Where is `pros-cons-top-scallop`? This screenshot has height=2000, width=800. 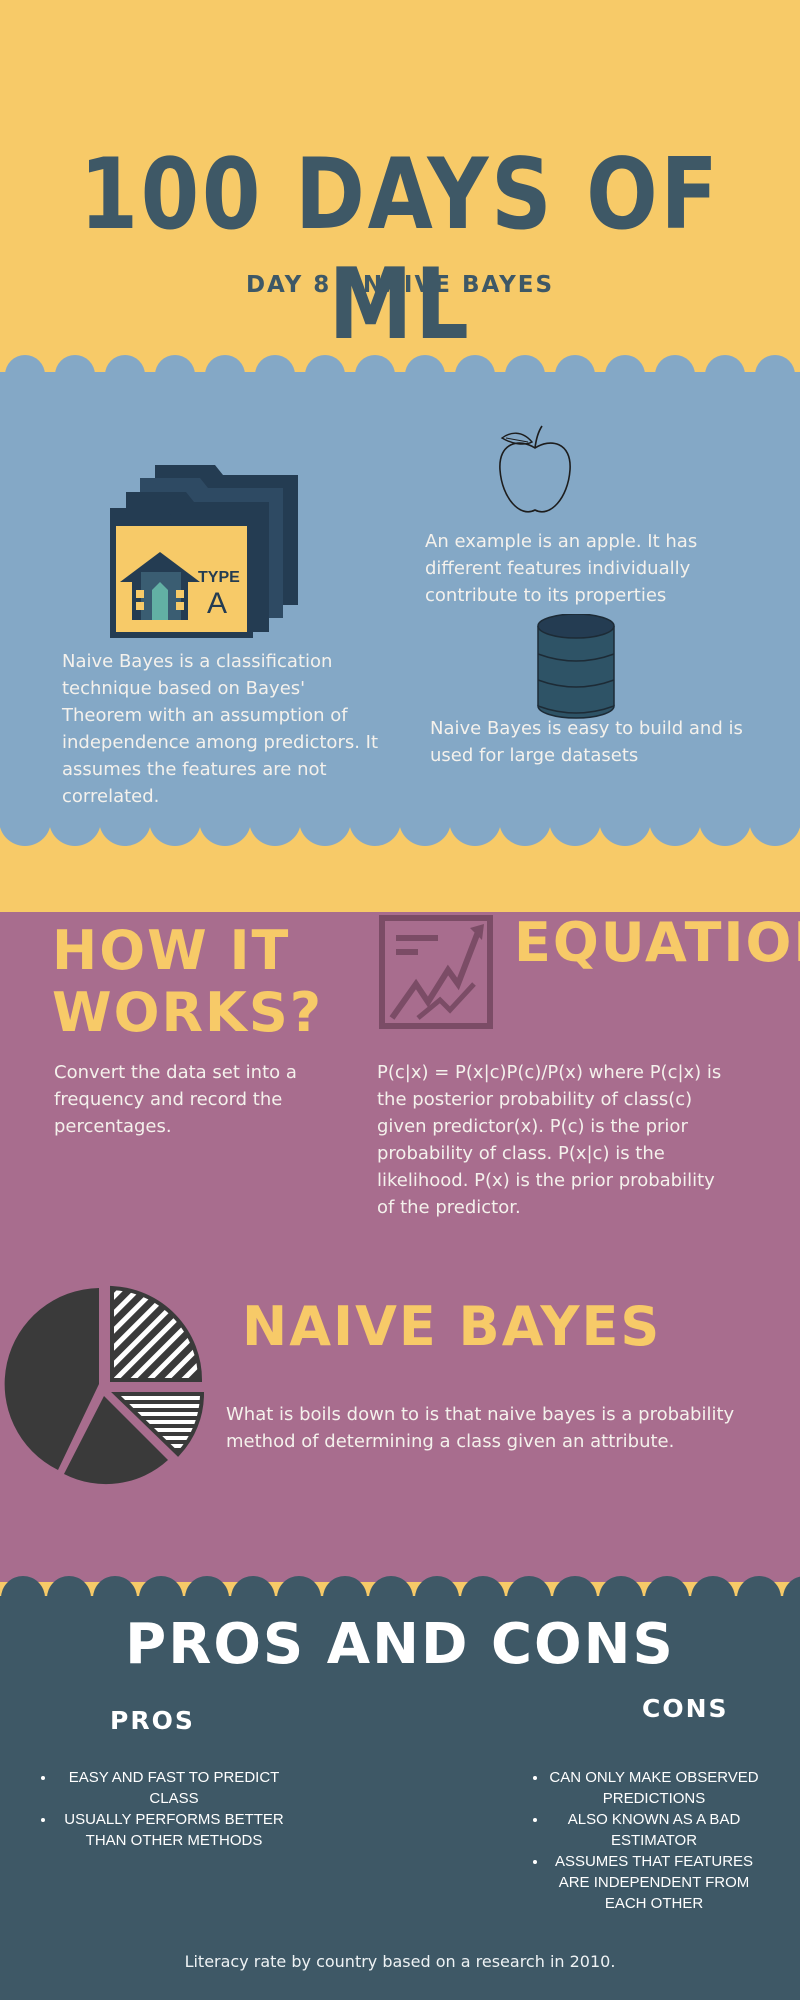 pros-cons-top-scallop is located at coordinates (400, 1587).